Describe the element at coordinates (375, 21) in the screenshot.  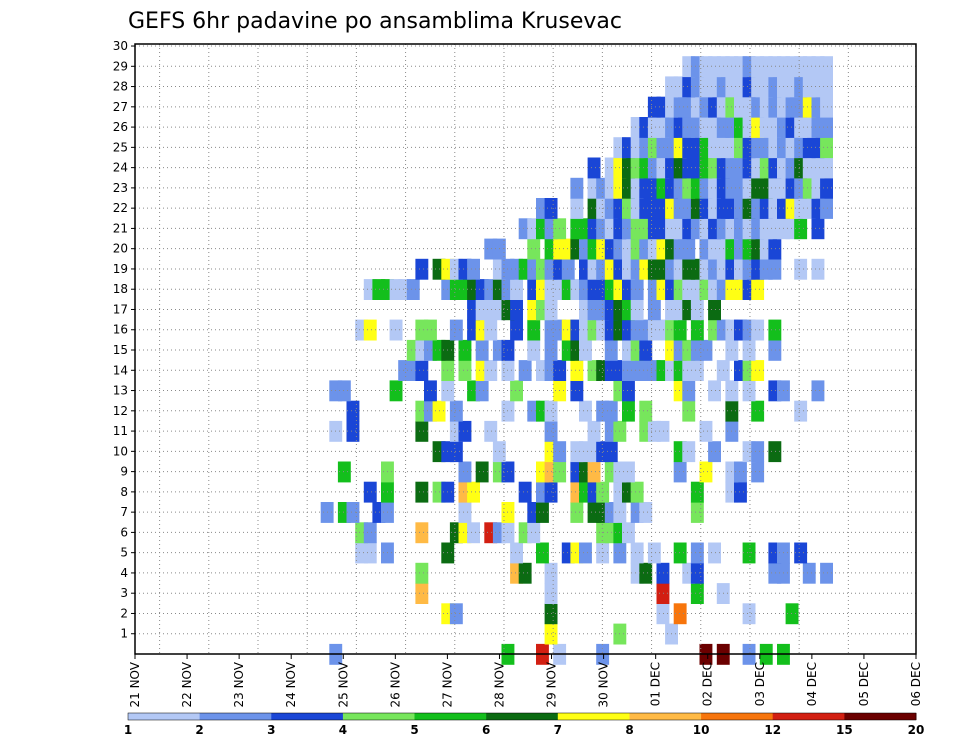
I see `chart-title: GEFS 6hr padavine po ansamblima Krusevac` at that location.